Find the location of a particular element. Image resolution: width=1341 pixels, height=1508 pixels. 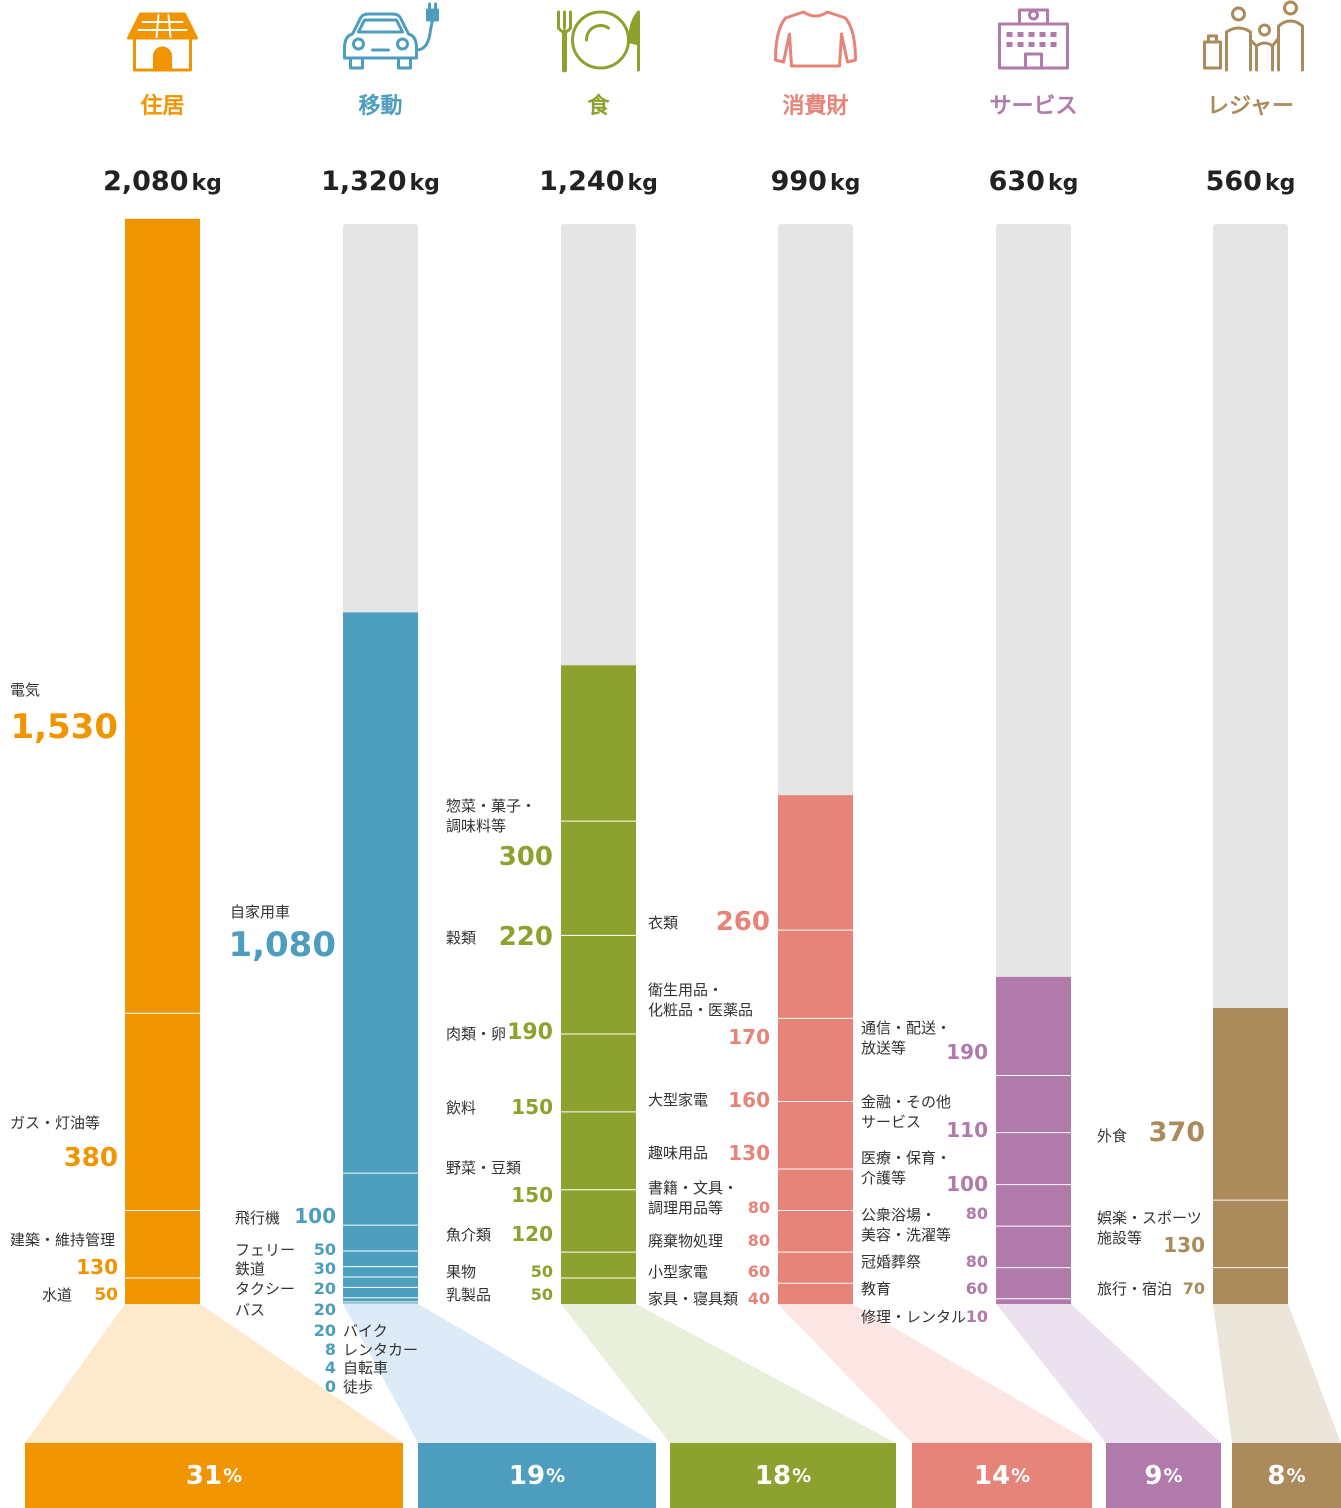

category-total: 2,080 kg is located at coordinates (163, 181).